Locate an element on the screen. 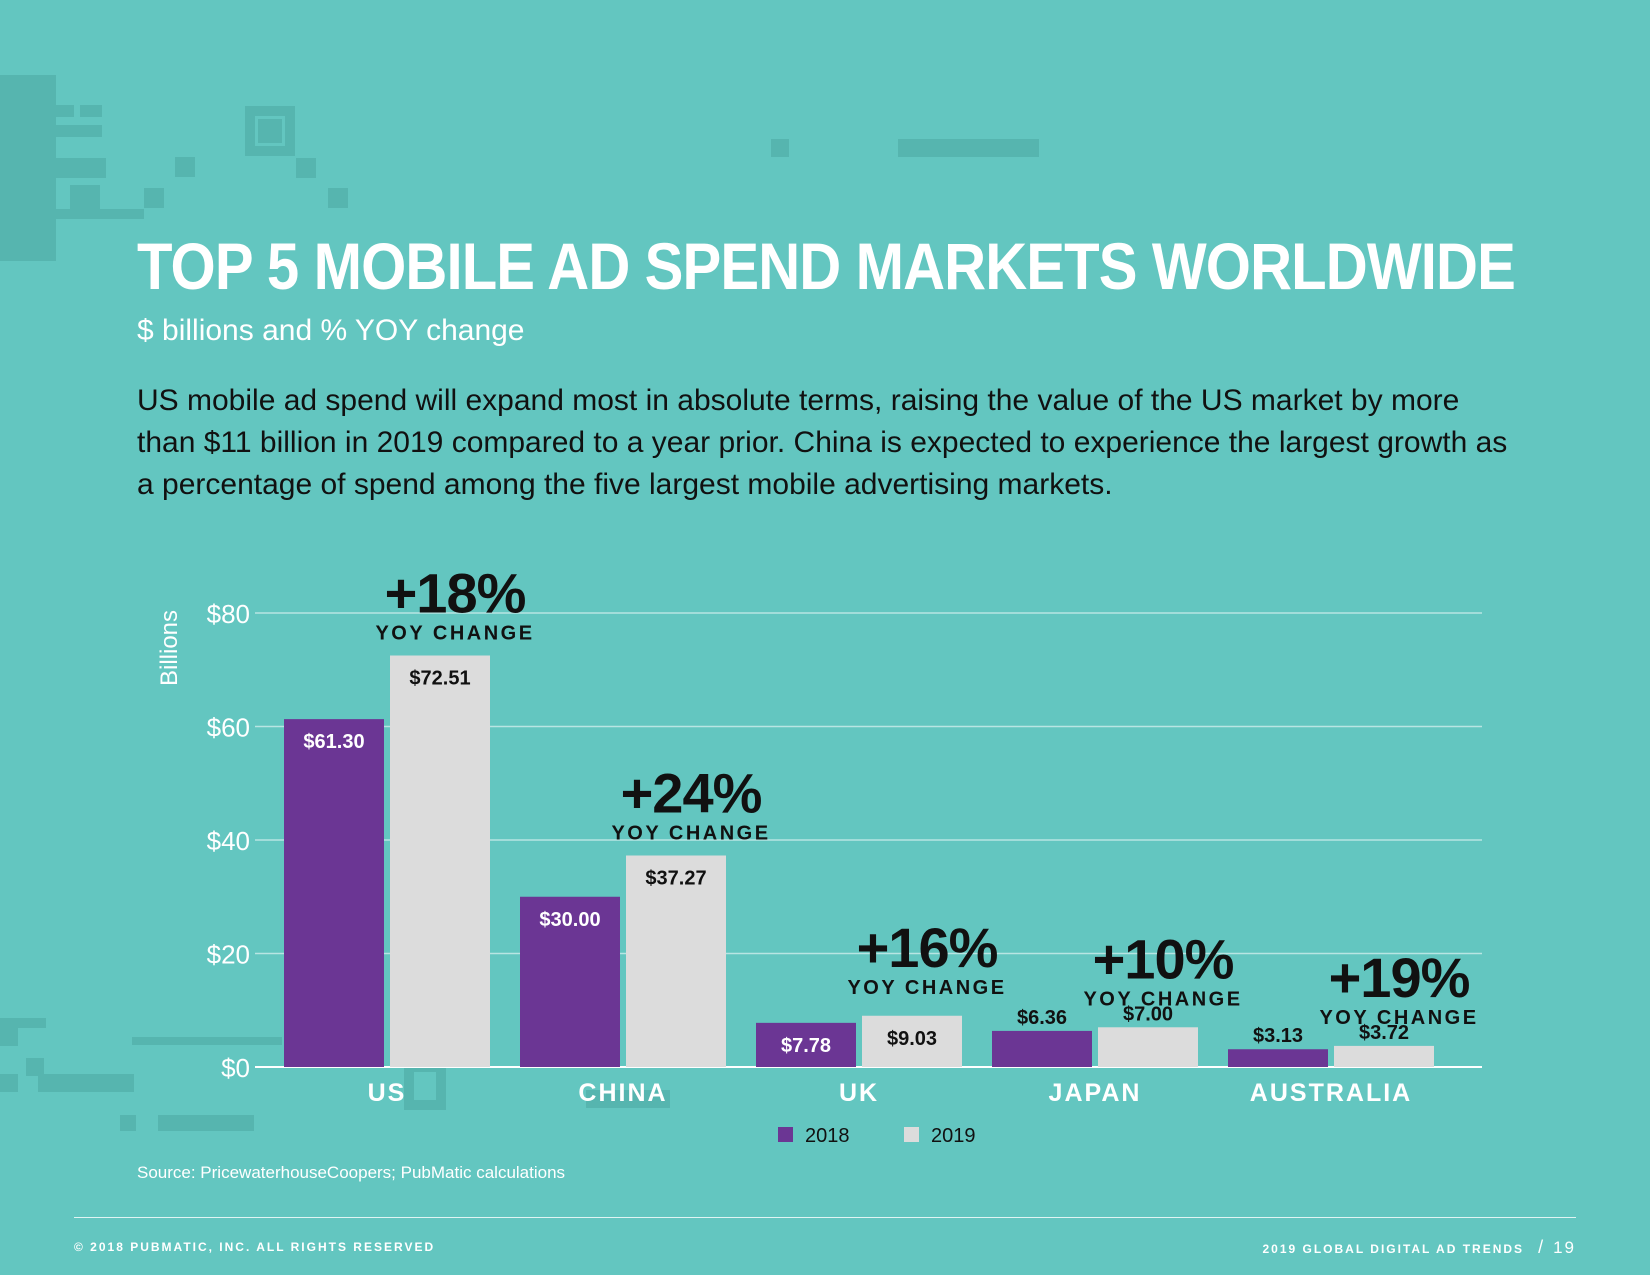  yoy-change-value: +10% is located at coordinates (1163, 958).